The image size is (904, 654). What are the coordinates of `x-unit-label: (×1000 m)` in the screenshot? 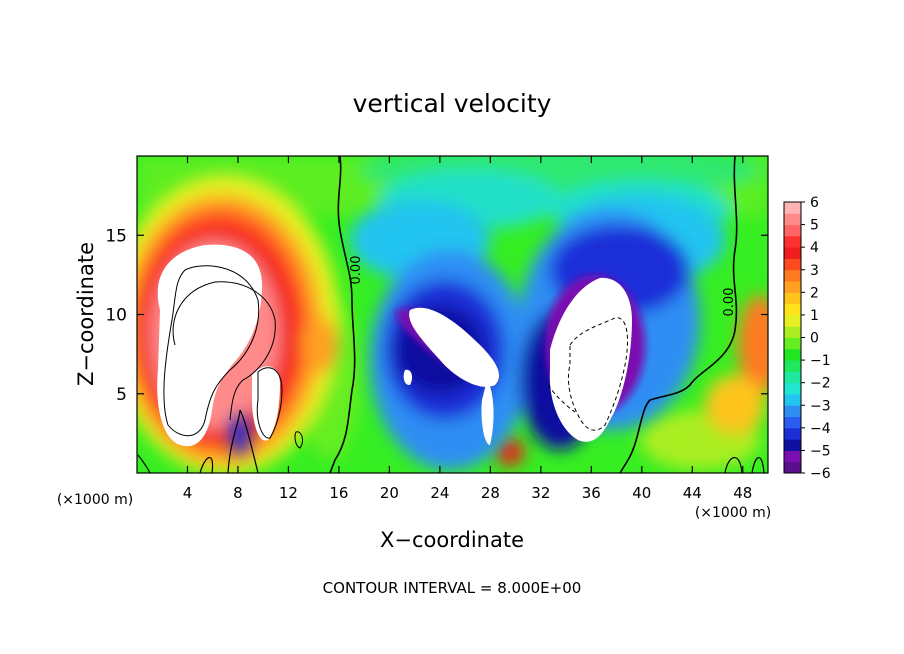 It's located at (733, 513).